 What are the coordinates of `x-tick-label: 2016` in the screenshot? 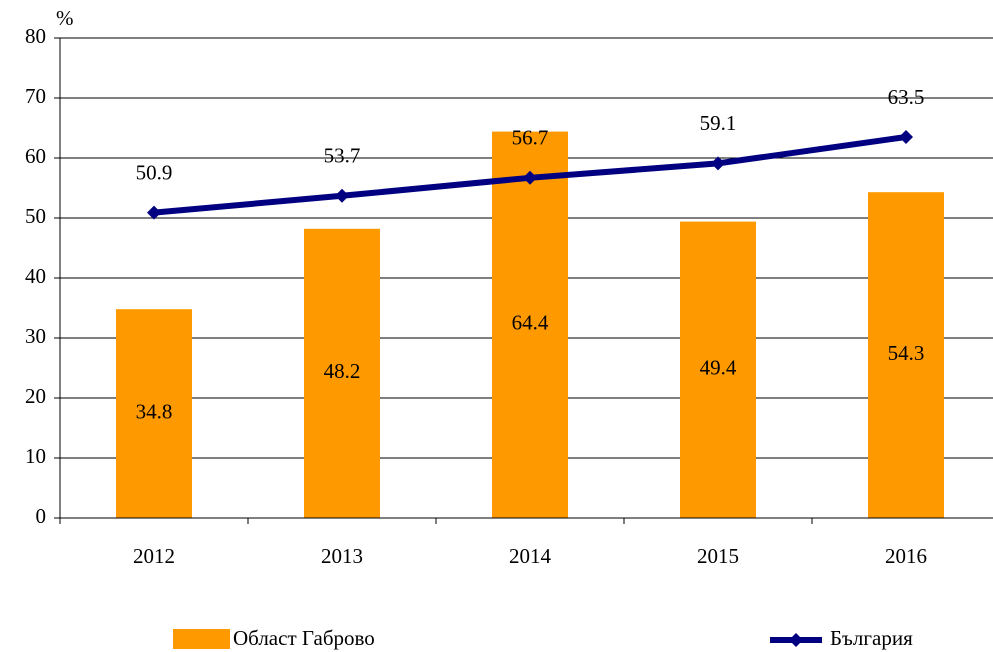 It's located at (906, 556).